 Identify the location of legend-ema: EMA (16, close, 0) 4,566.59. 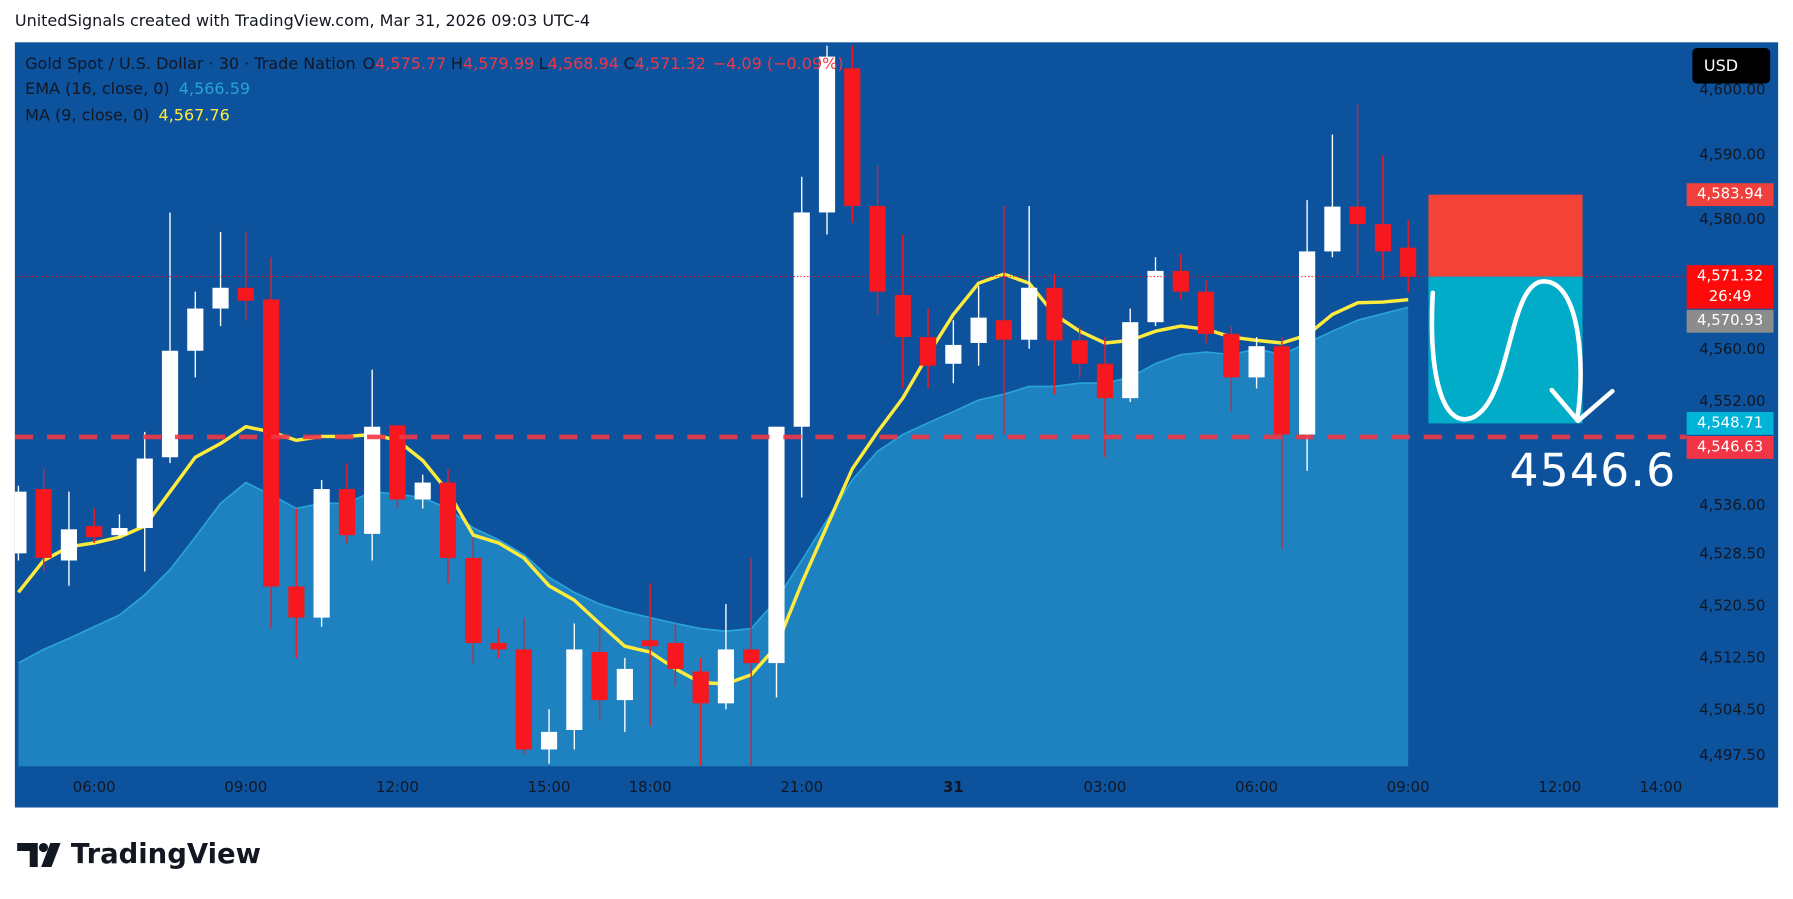
(137, 88).